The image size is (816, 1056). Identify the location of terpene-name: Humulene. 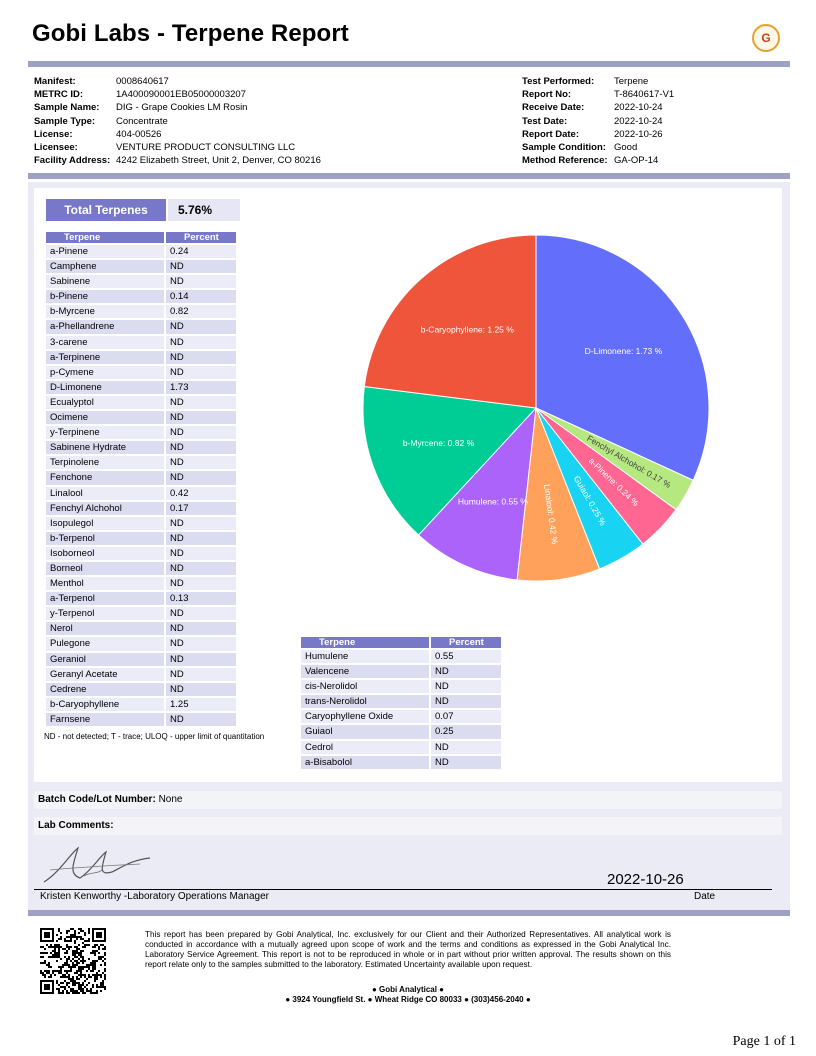
(365, 657).